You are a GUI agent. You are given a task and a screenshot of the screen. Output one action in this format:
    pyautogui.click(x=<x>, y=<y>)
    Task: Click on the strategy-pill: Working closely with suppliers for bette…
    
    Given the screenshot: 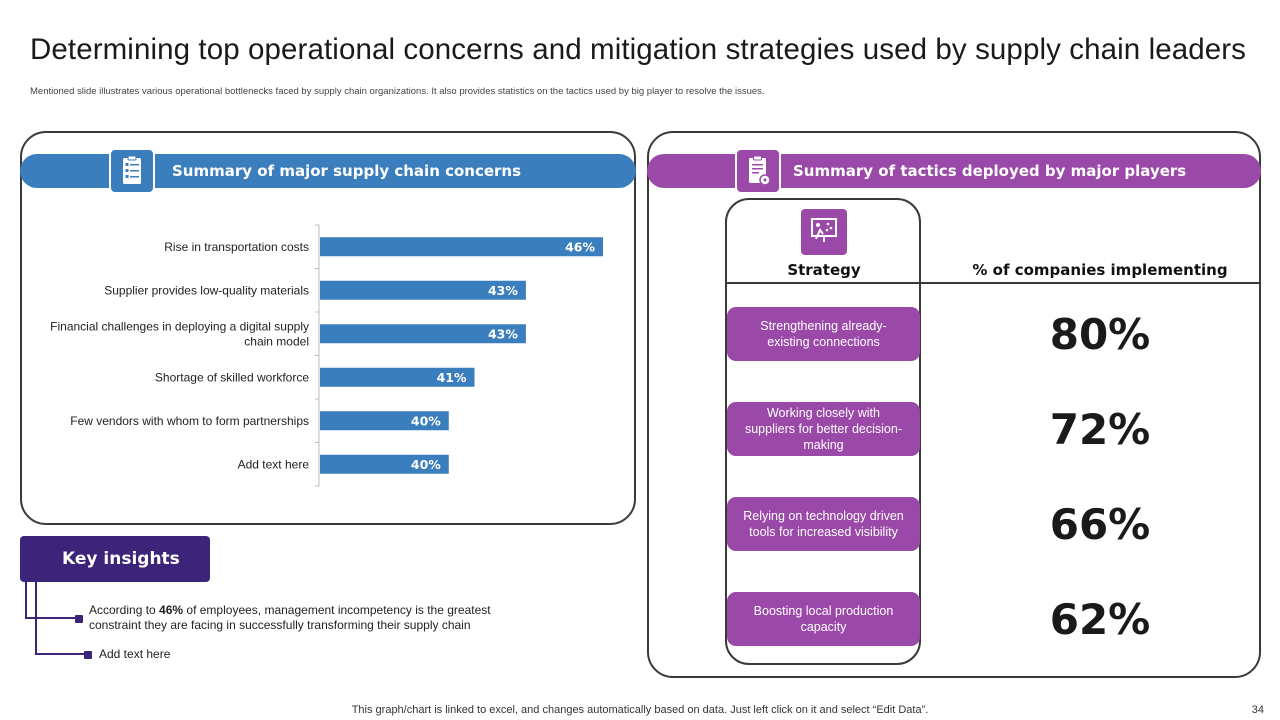 What is the action you would take?
    pyautogui.click(x=823, y=429)
    